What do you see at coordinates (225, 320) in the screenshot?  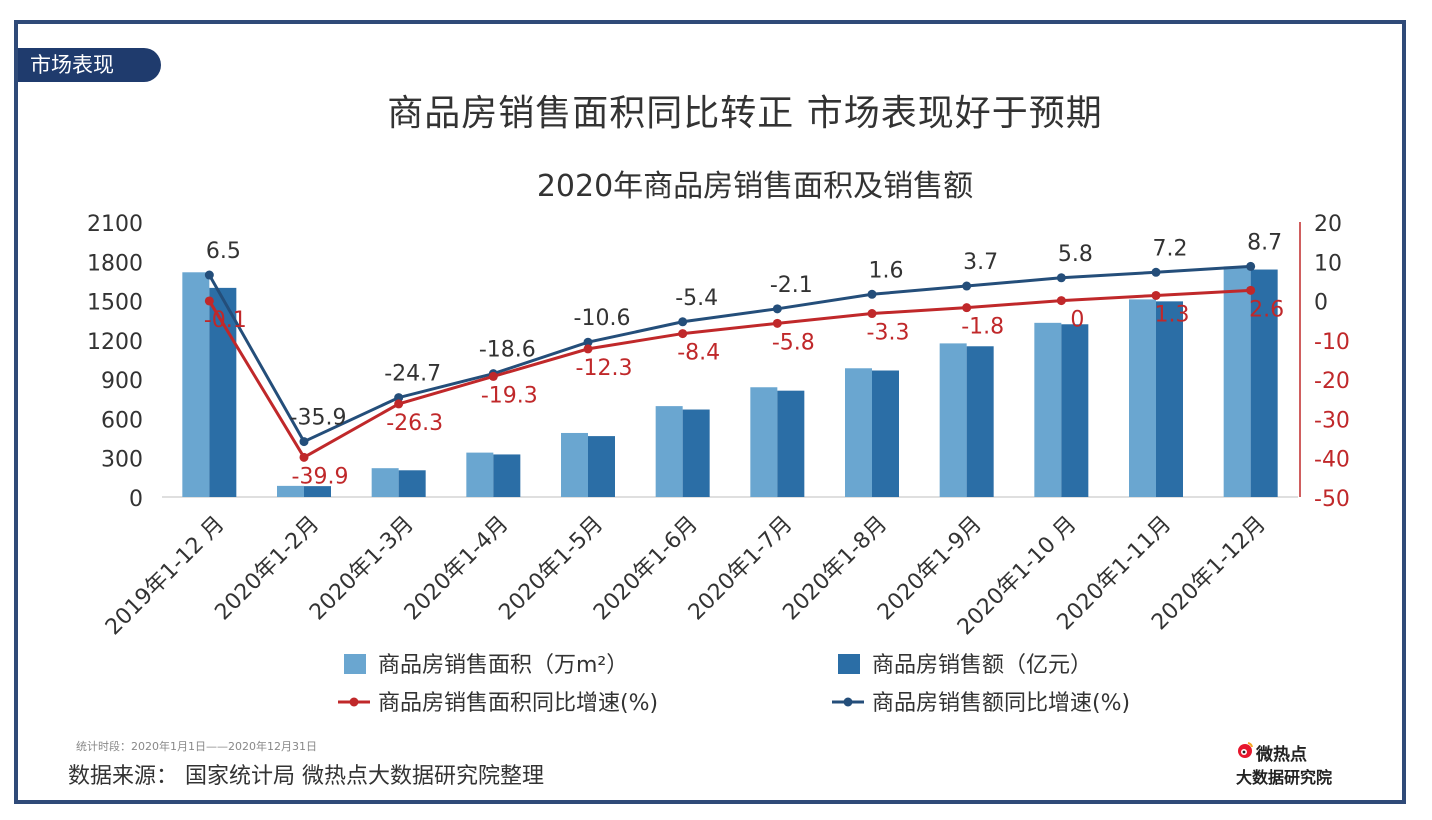 I see `area-growth-data-label: -0.1` at bounding box center [225, 320].